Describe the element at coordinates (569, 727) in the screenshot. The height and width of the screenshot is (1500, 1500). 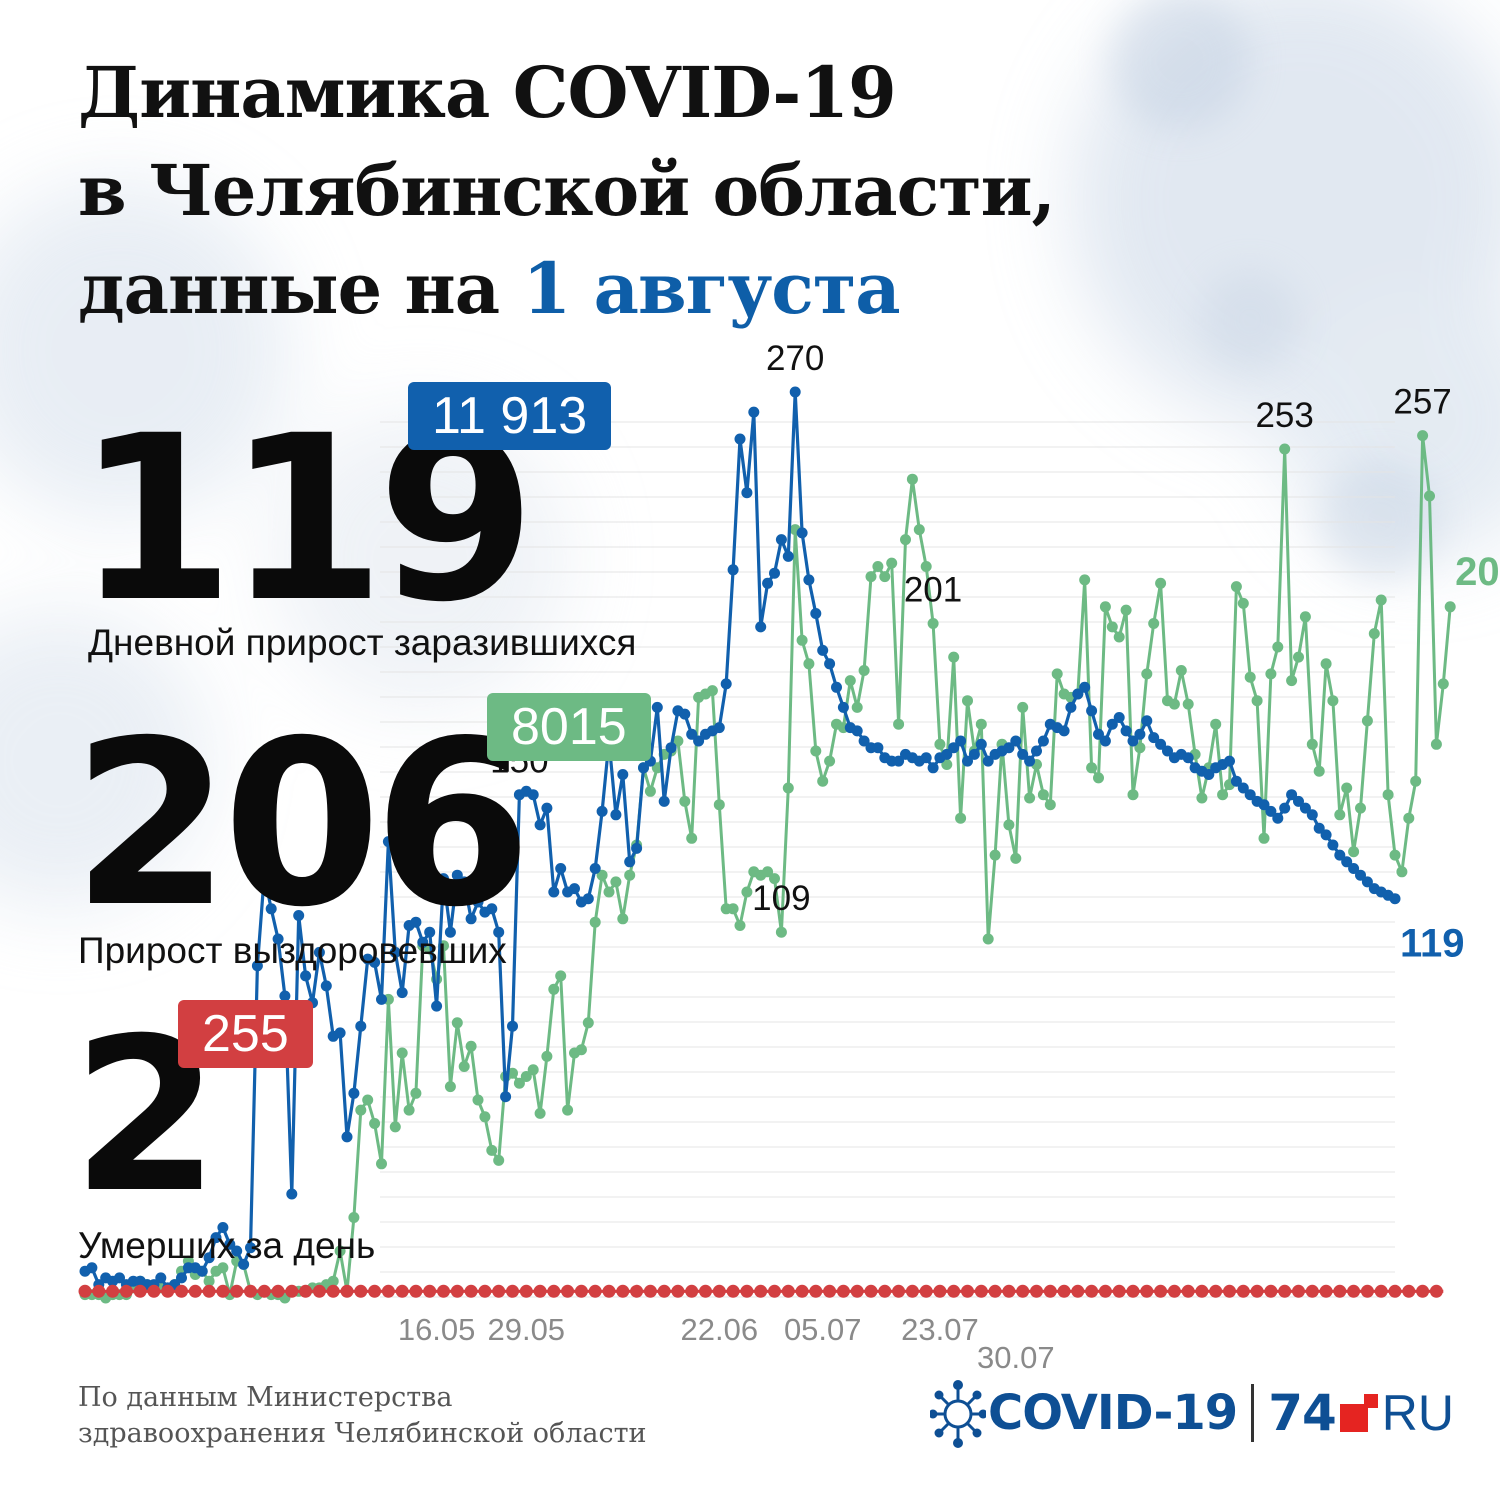
I see `recovered-total-badge: 8015` at that location.